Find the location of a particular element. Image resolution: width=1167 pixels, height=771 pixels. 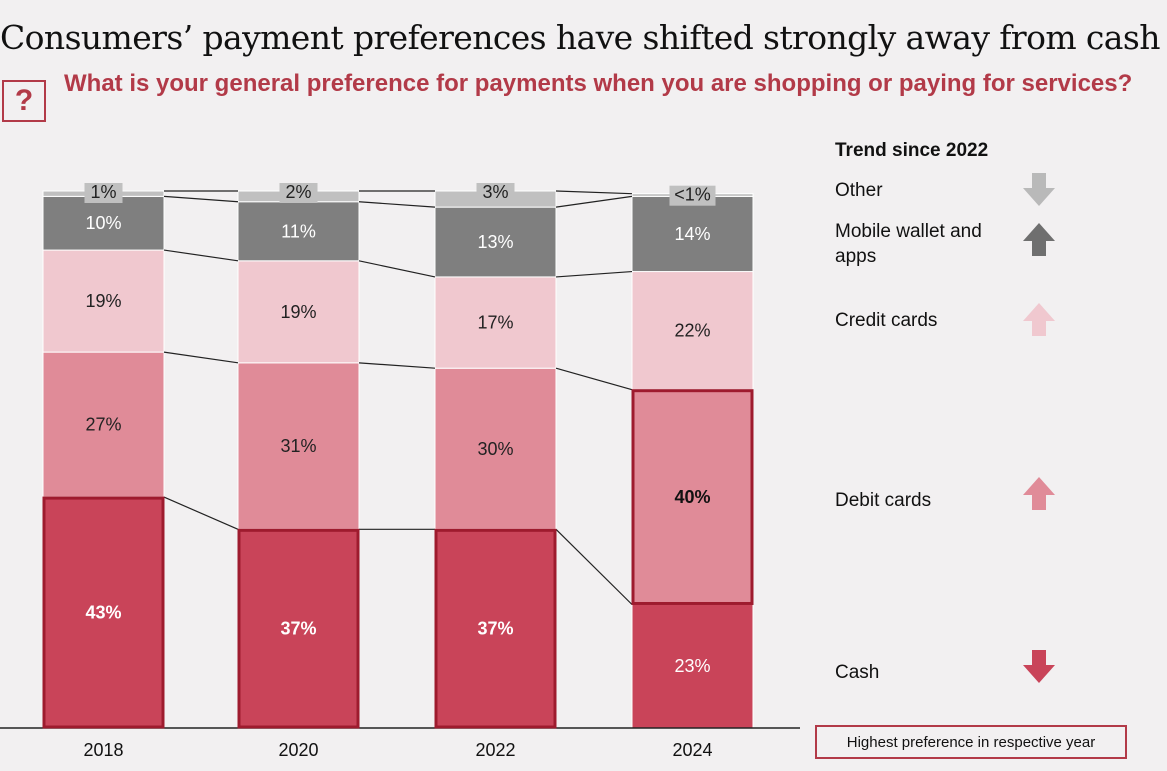

legend-item-other: Other is located at coordinates (859, 190).